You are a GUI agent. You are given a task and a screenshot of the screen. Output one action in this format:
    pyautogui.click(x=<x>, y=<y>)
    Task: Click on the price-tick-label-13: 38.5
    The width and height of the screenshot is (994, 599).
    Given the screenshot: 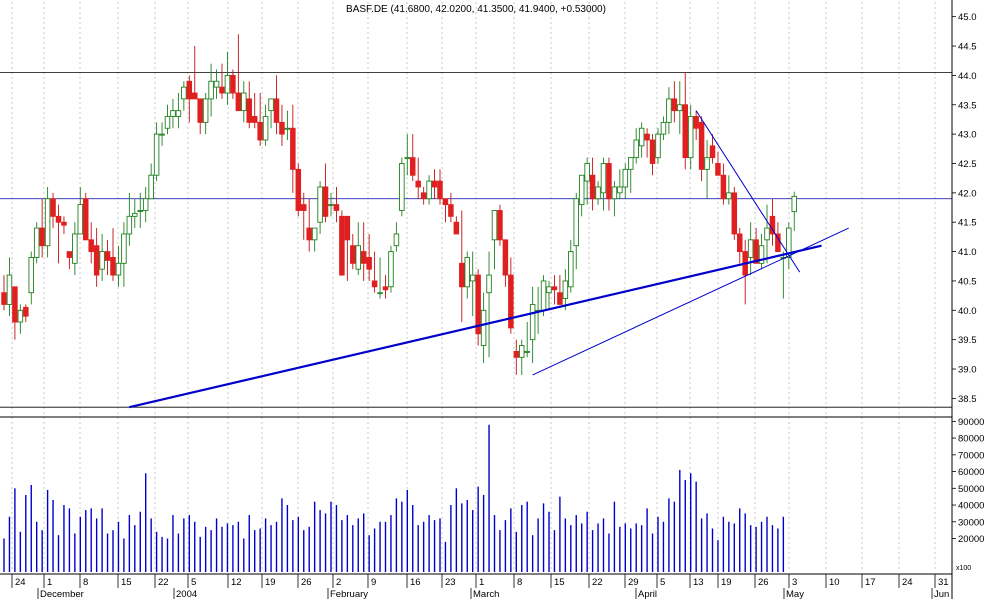 What is the action you would take?
    pyautogui.click(x=967, y=399)
    